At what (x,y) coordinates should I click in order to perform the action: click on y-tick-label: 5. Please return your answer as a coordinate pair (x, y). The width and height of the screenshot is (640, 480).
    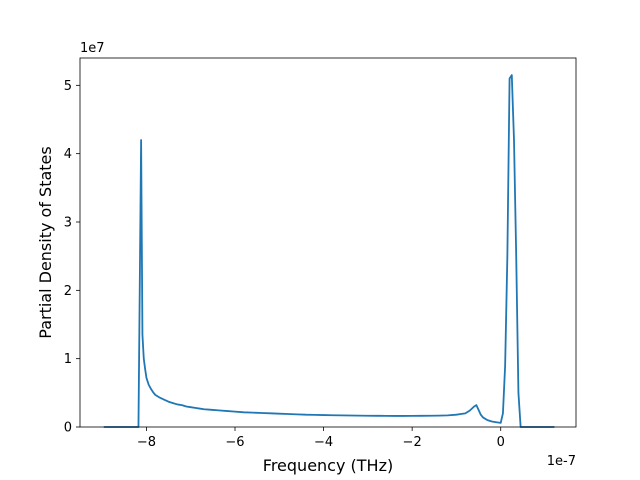
    Looking at the image, I should click on (68, 86).